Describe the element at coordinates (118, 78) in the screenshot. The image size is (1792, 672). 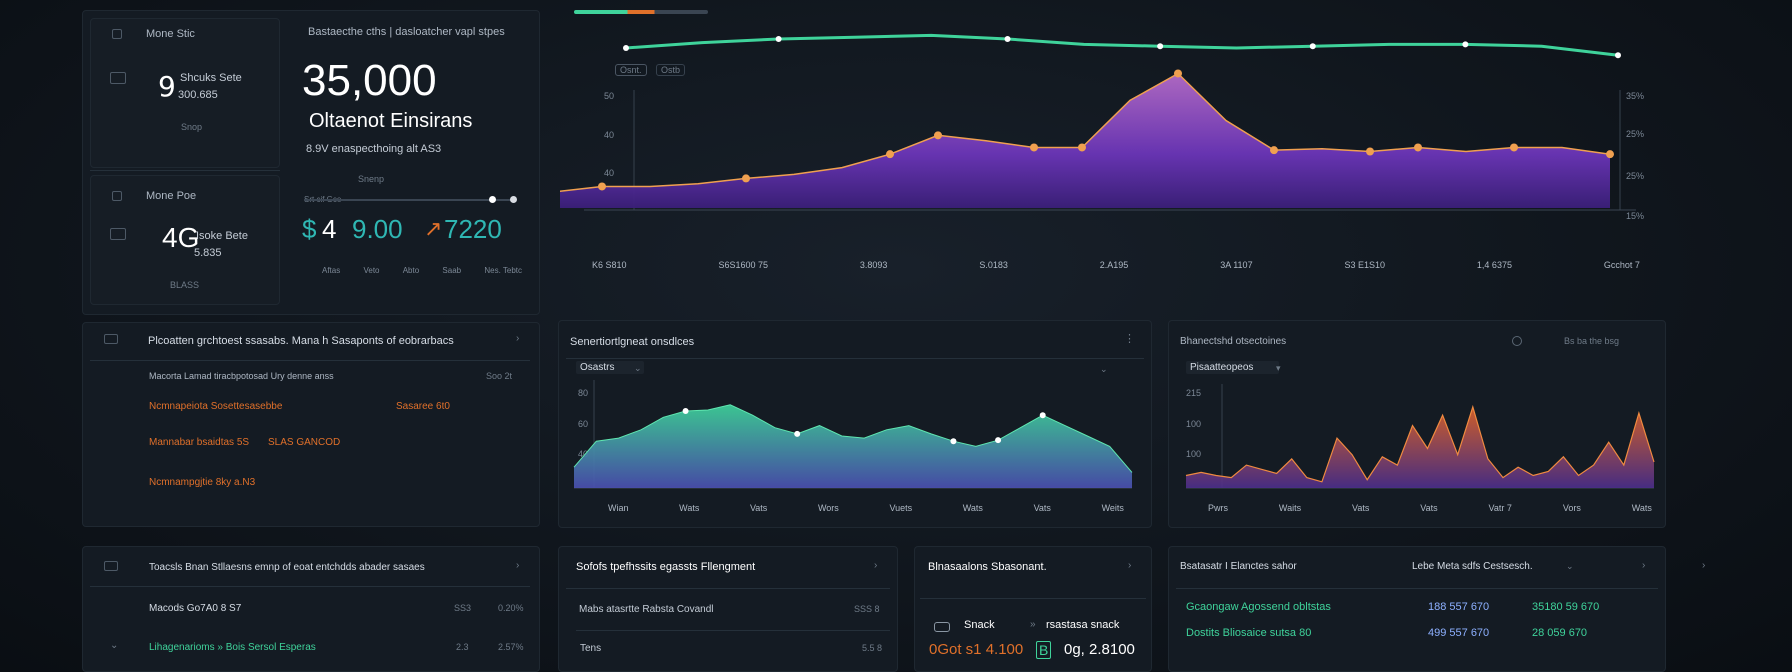
I see `chart-icon` at that location.